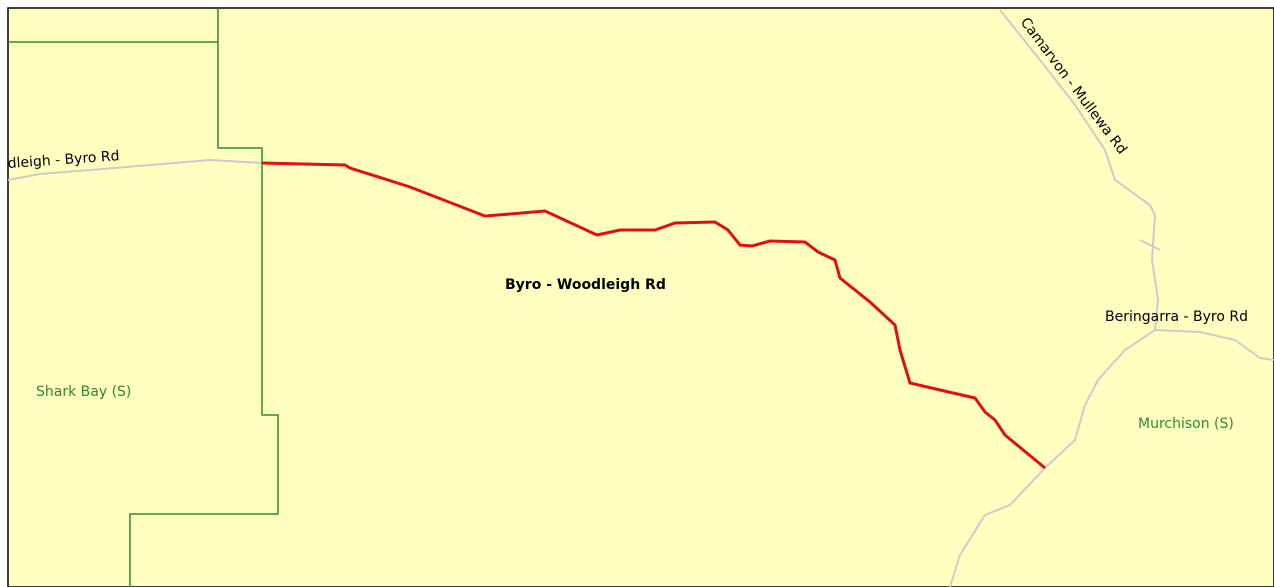  Describe the element at coordinates (204, 297) in the screenshot. I see `boundary` at that location.